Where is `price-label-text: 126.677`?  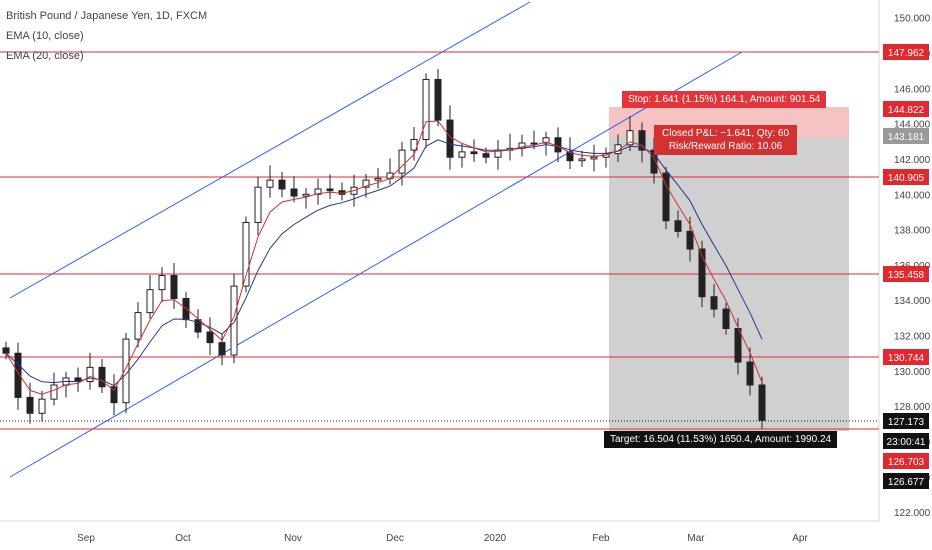 price-label-text: 126.677 is located at coordinates (906, 482).